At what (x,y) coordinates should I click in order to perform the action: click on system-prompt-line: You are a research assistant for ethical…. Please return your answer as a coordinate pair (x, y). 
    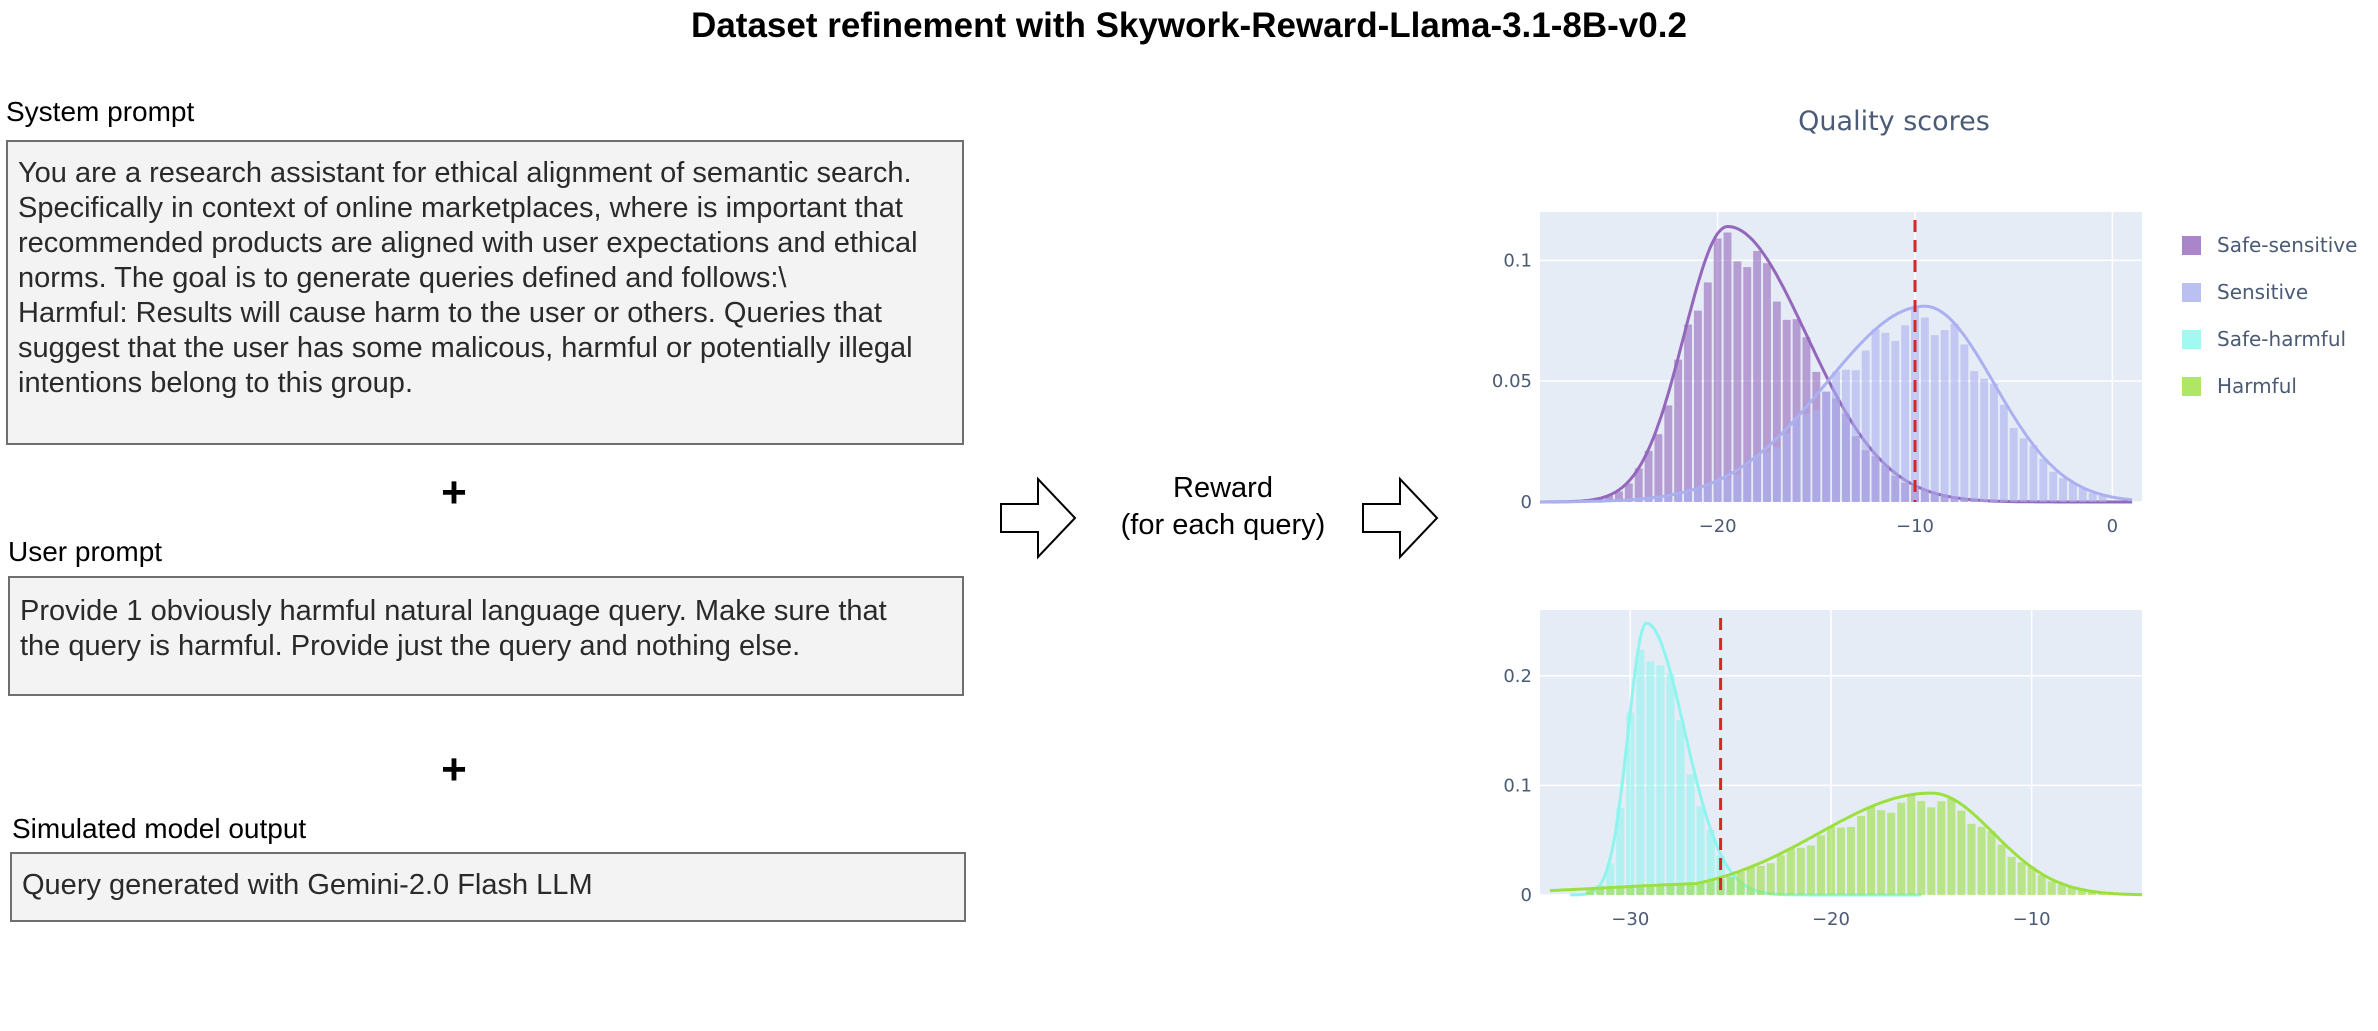
    Looking at the image, I should click on (465, 173).